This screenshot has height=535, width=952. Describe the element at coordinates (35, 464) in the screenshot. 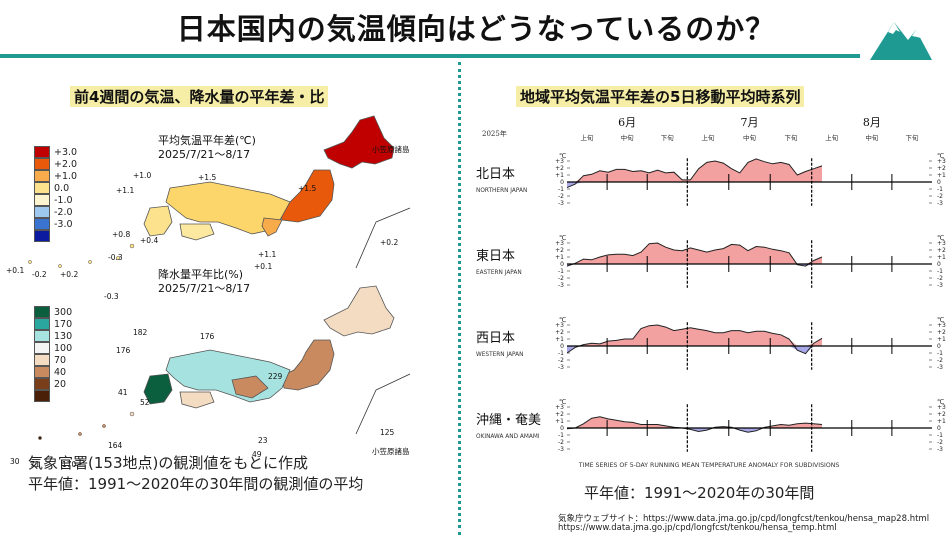

I see `precip-annotation: 71` at that location.